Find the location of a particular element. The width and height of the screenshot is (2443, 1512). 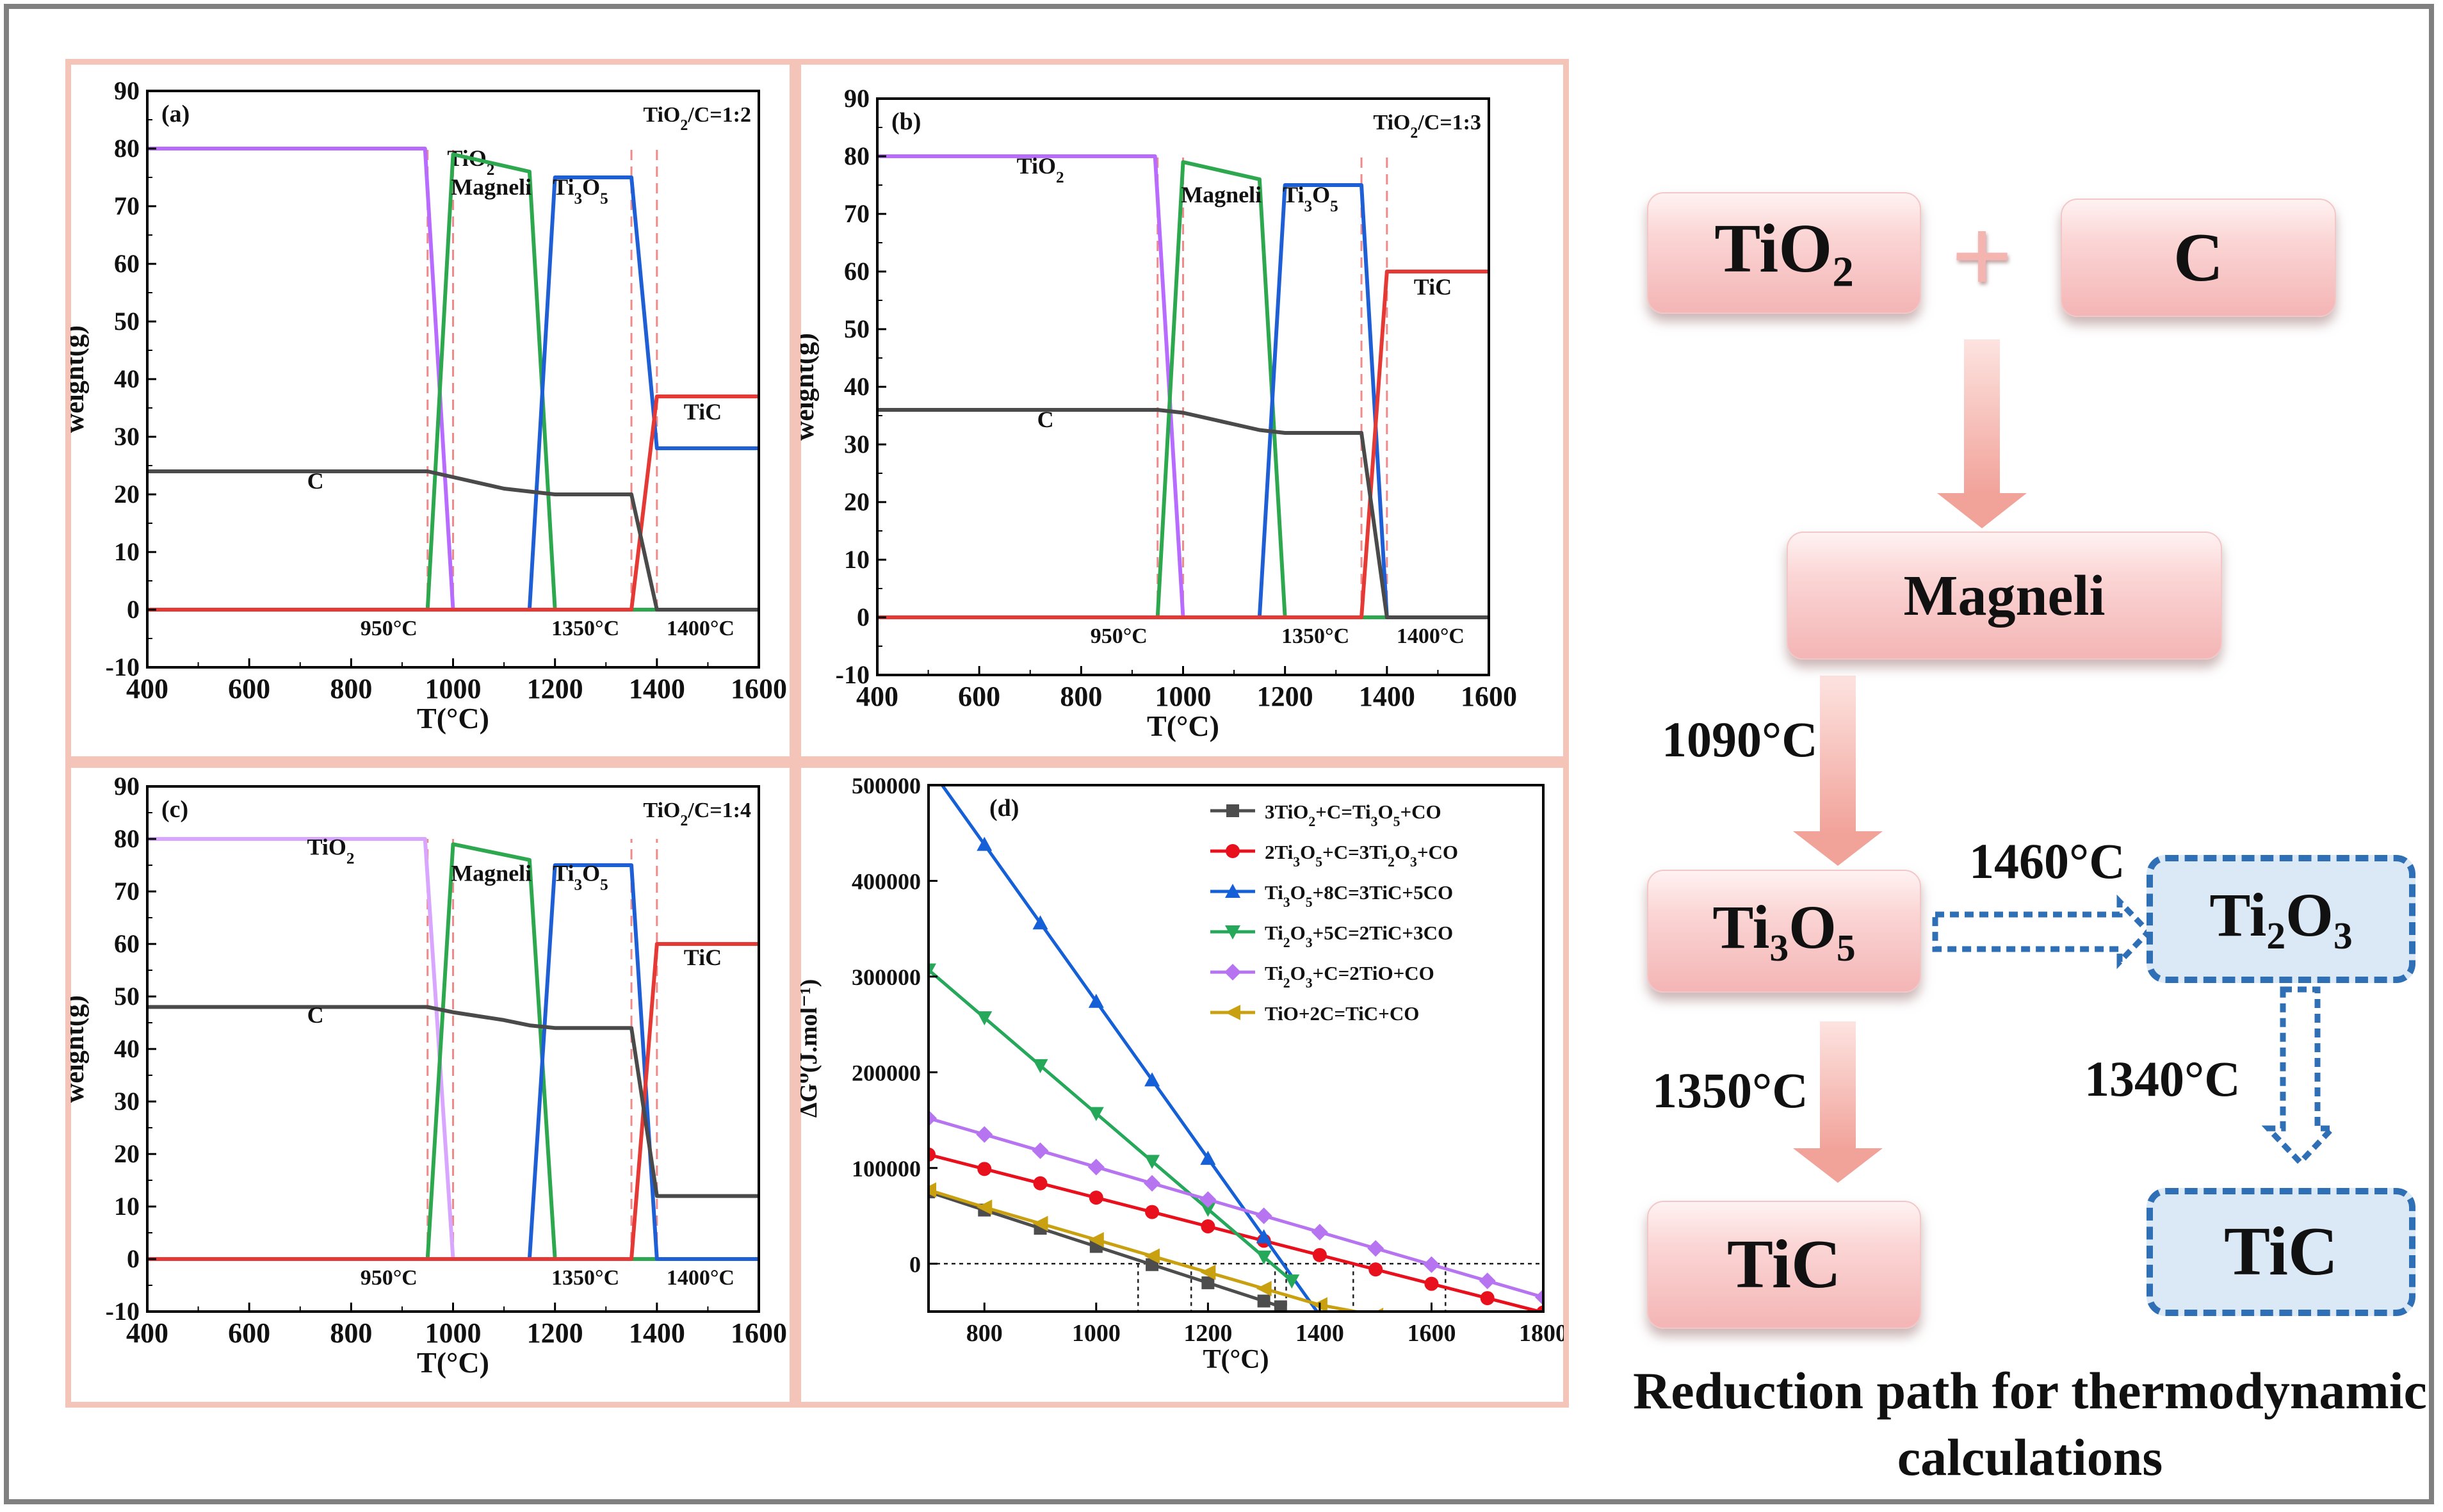

node-c: C is located at coordinates (2198, 258).